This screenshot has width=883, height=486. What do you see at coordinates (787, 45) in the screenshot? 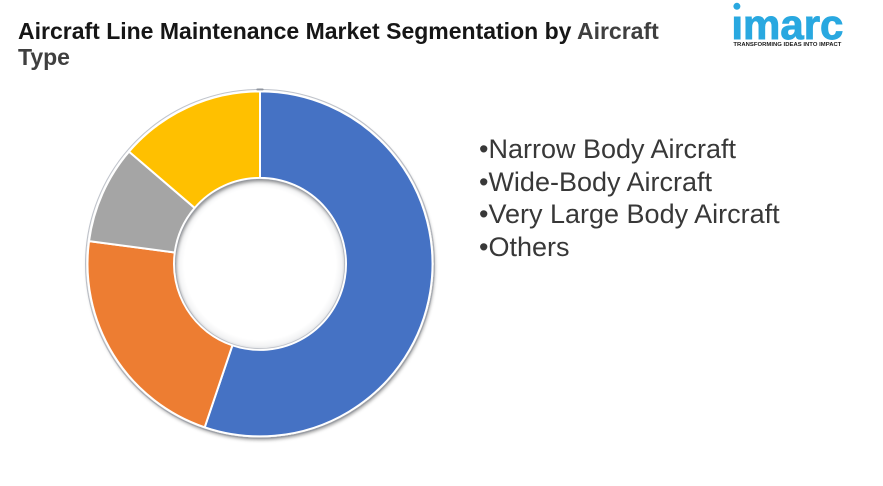
I see `svg-text: TRANSFORMING IDEAS INTO IMPACT` at bounding box center [787, 45].